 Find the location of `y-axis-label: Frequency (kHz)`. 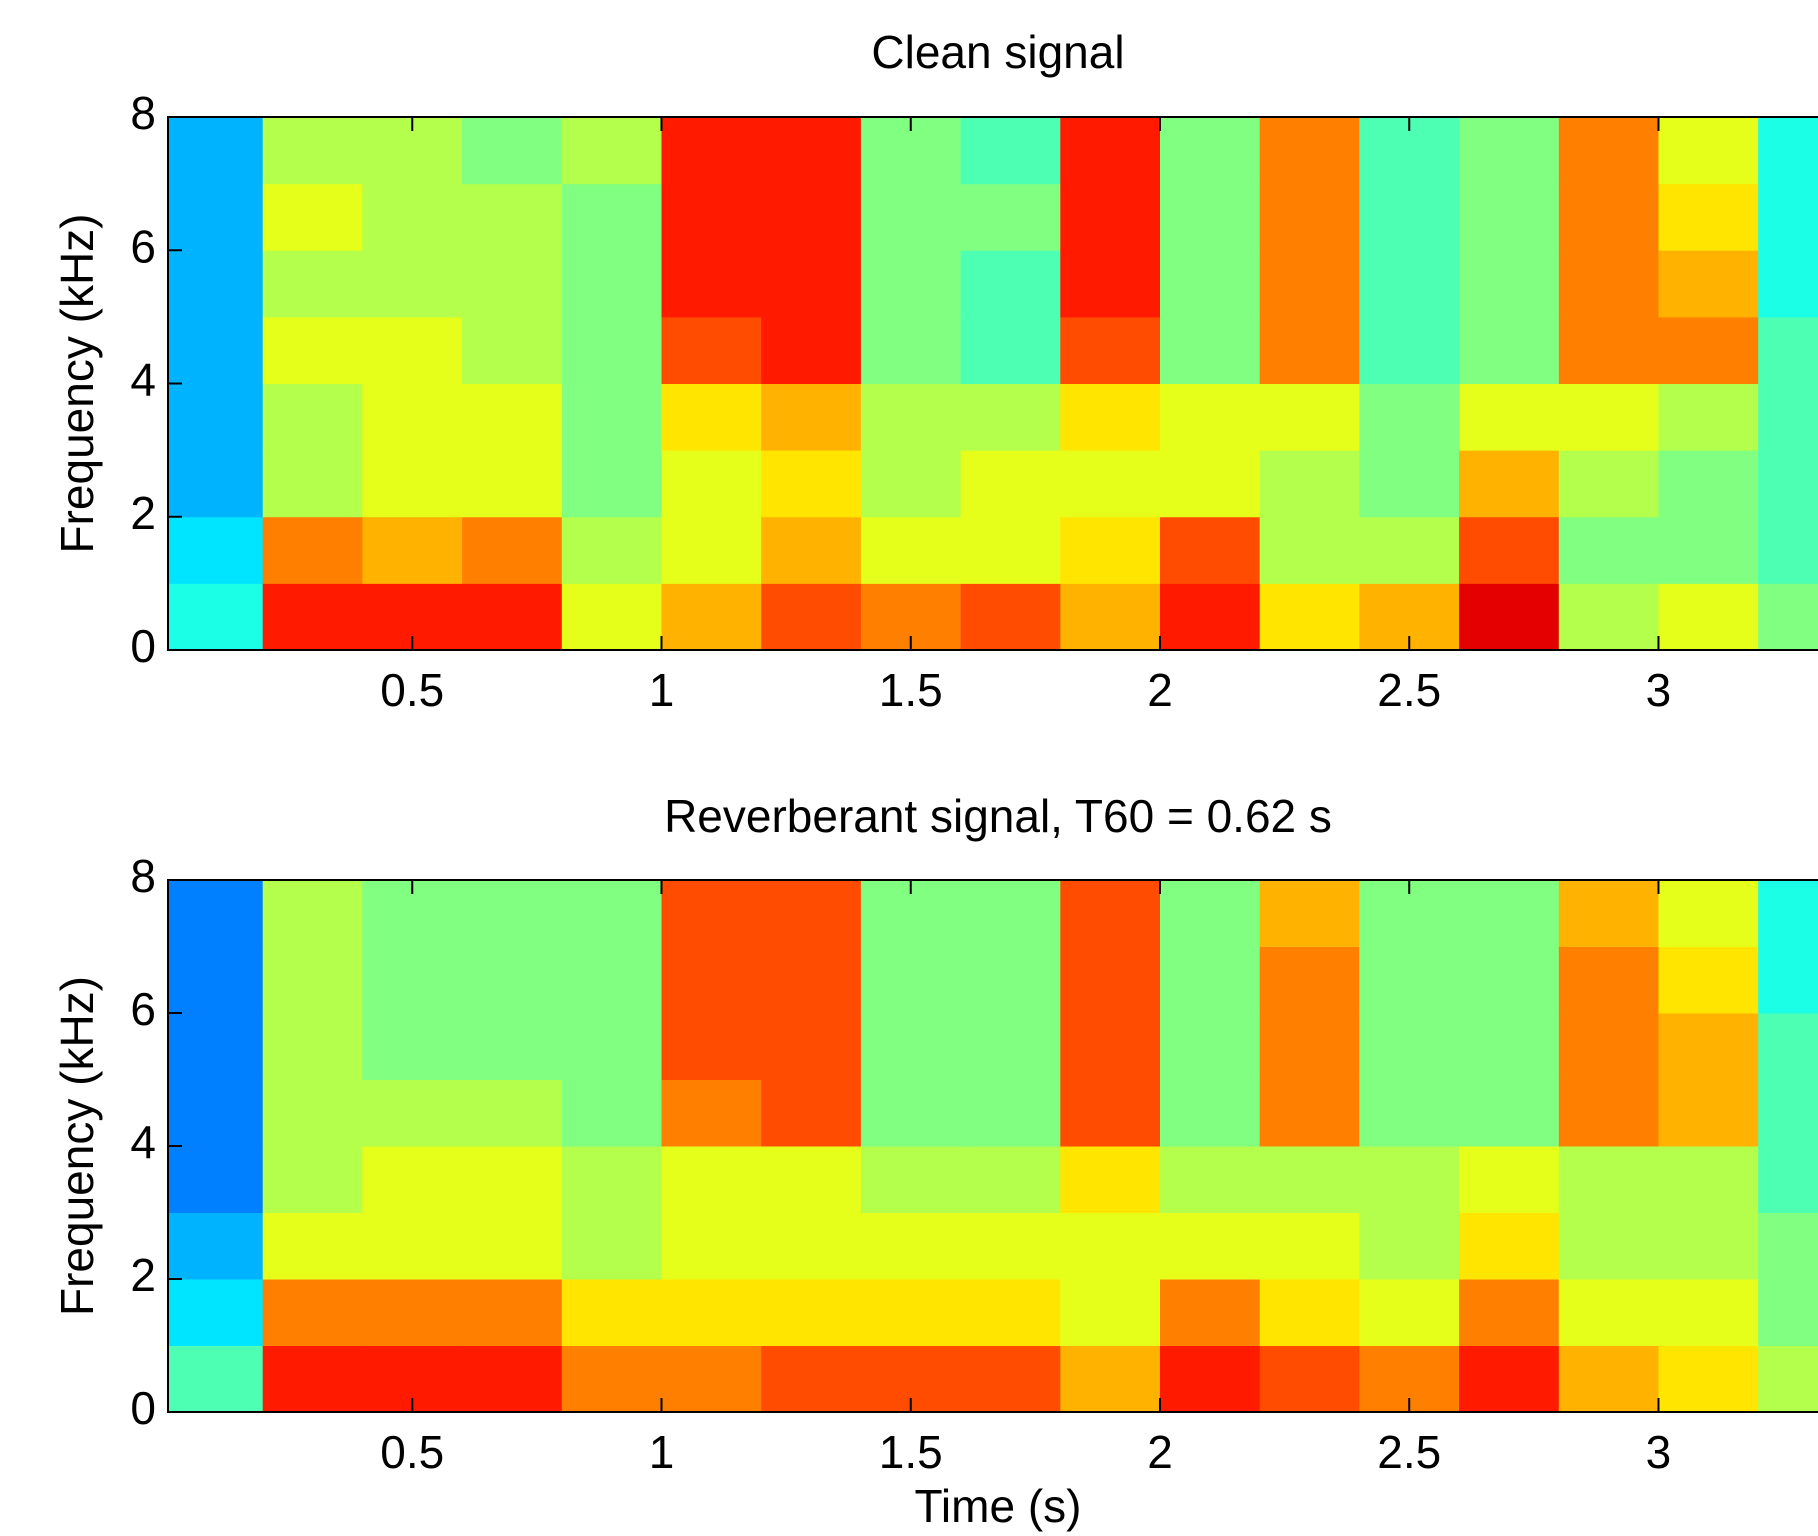

y-axis-label: Frequency (kHz) is located at coordinates (77, 384).